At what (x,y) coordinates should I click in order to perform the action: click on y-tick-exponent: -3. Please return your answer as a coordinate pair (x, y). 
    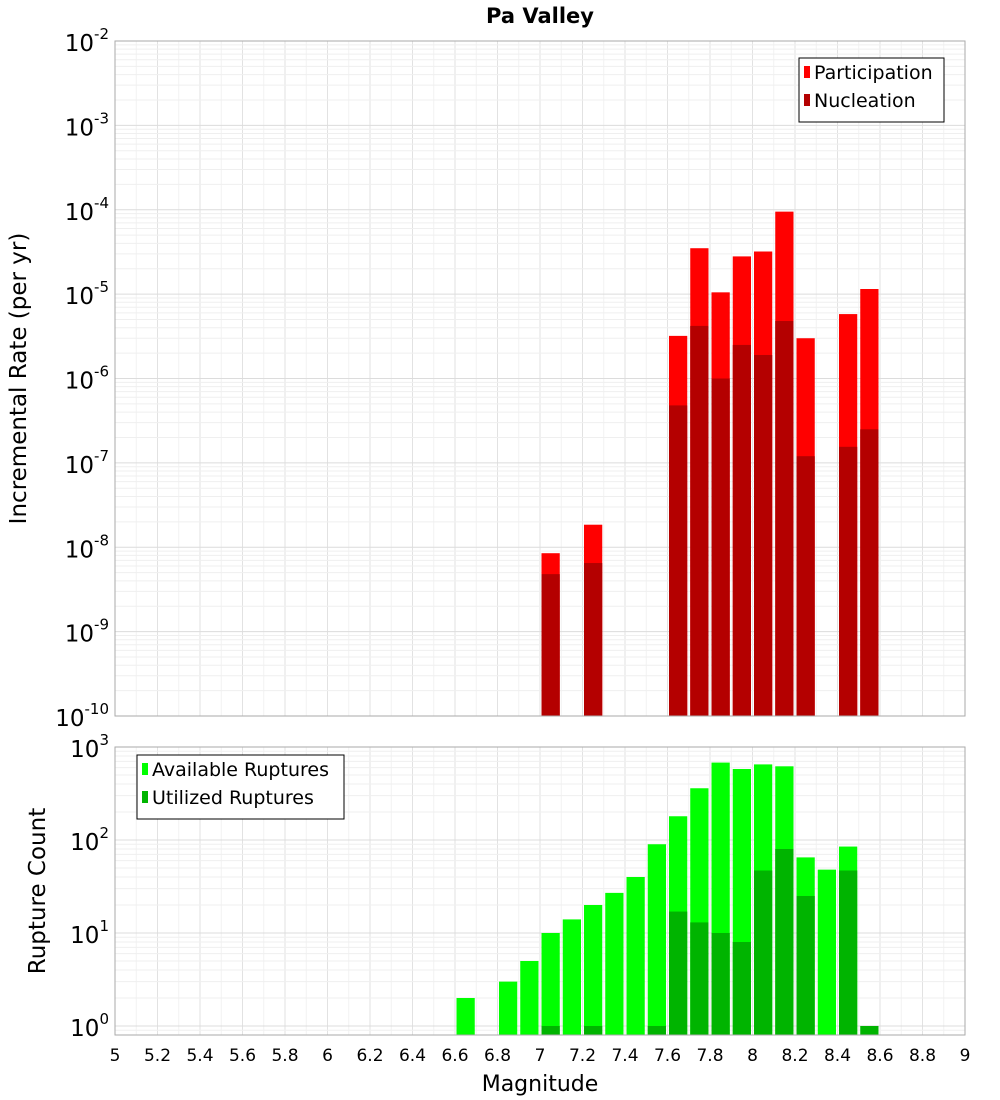
    Looking at the image, I should click on (101, 118).